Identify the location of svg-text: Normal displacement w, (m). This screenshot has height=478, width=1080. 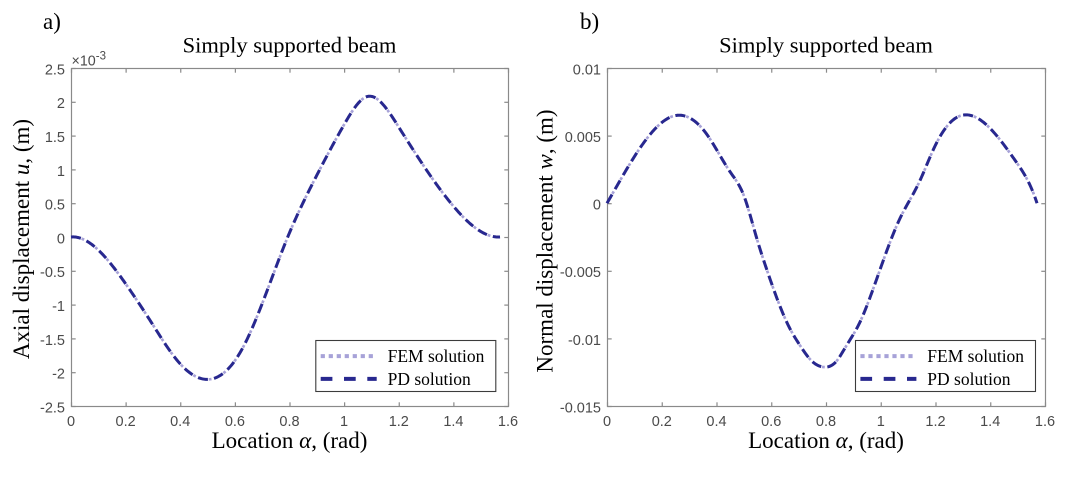
(545, 240).